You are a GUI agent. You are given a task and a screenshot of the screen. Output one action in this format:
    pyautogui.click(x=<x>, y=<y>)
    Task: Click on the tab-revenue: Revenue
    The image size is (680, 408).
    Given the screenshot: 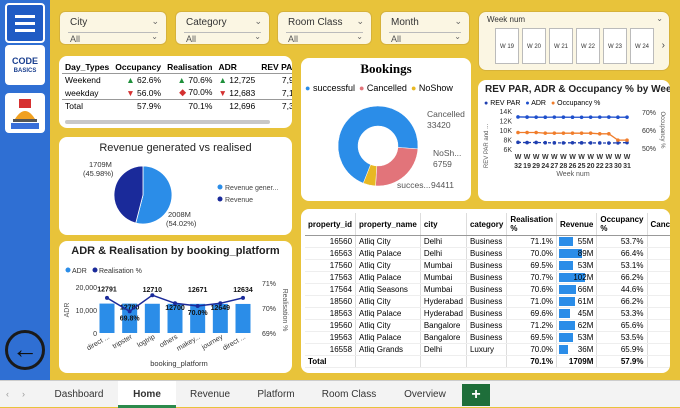 What is the action you would take?
    pyautogui.click(x=210, y=394)
    